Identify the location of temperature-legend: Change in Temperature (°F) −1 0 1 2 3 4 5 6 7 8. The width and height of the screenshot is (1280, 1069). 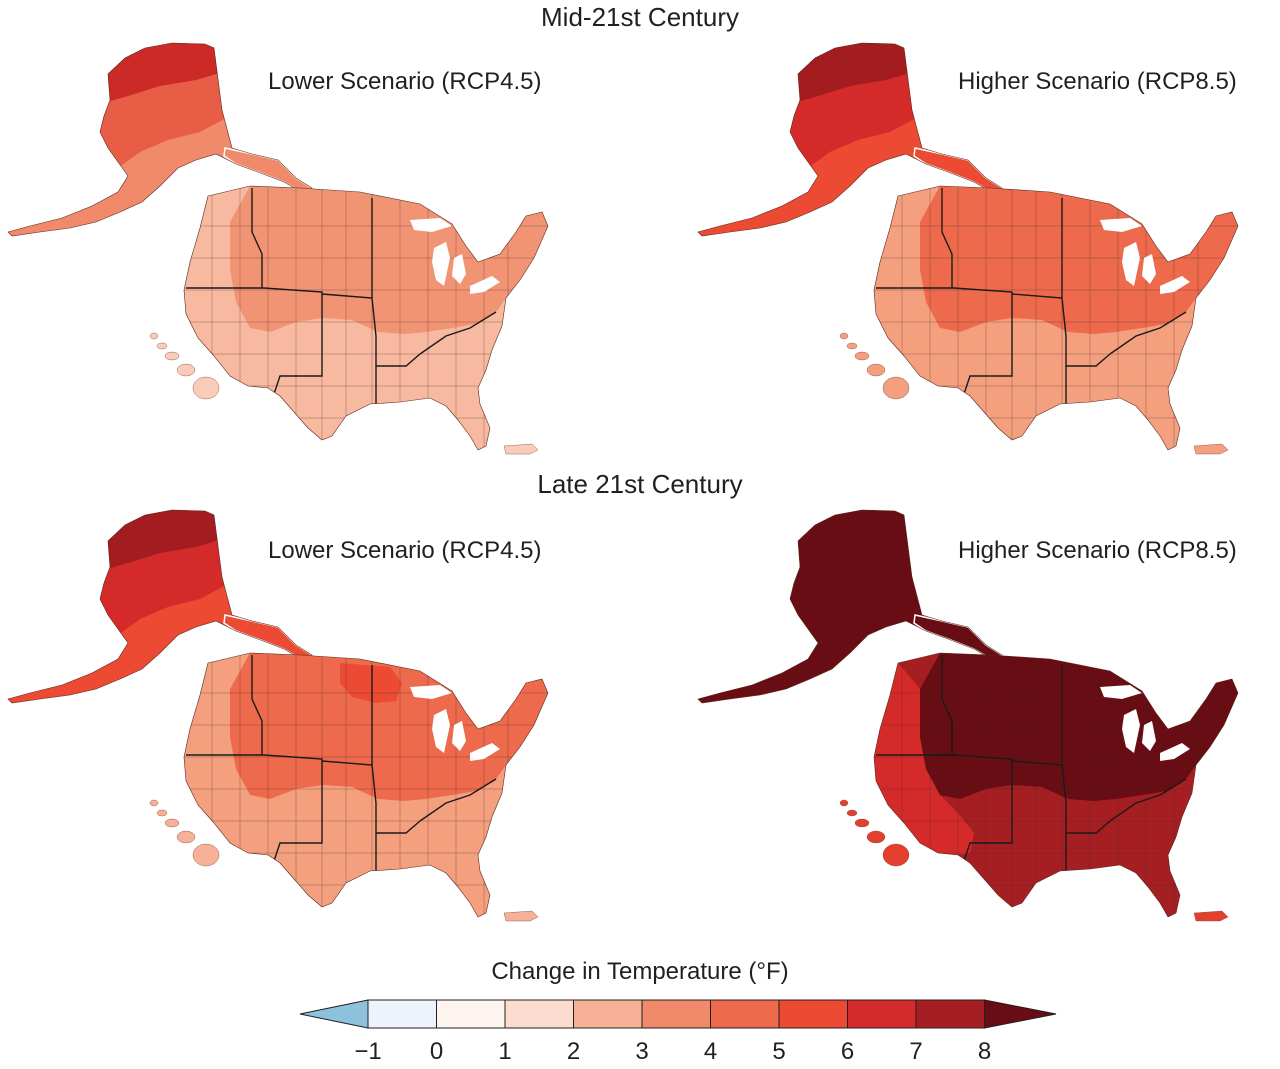
(640, 1009).